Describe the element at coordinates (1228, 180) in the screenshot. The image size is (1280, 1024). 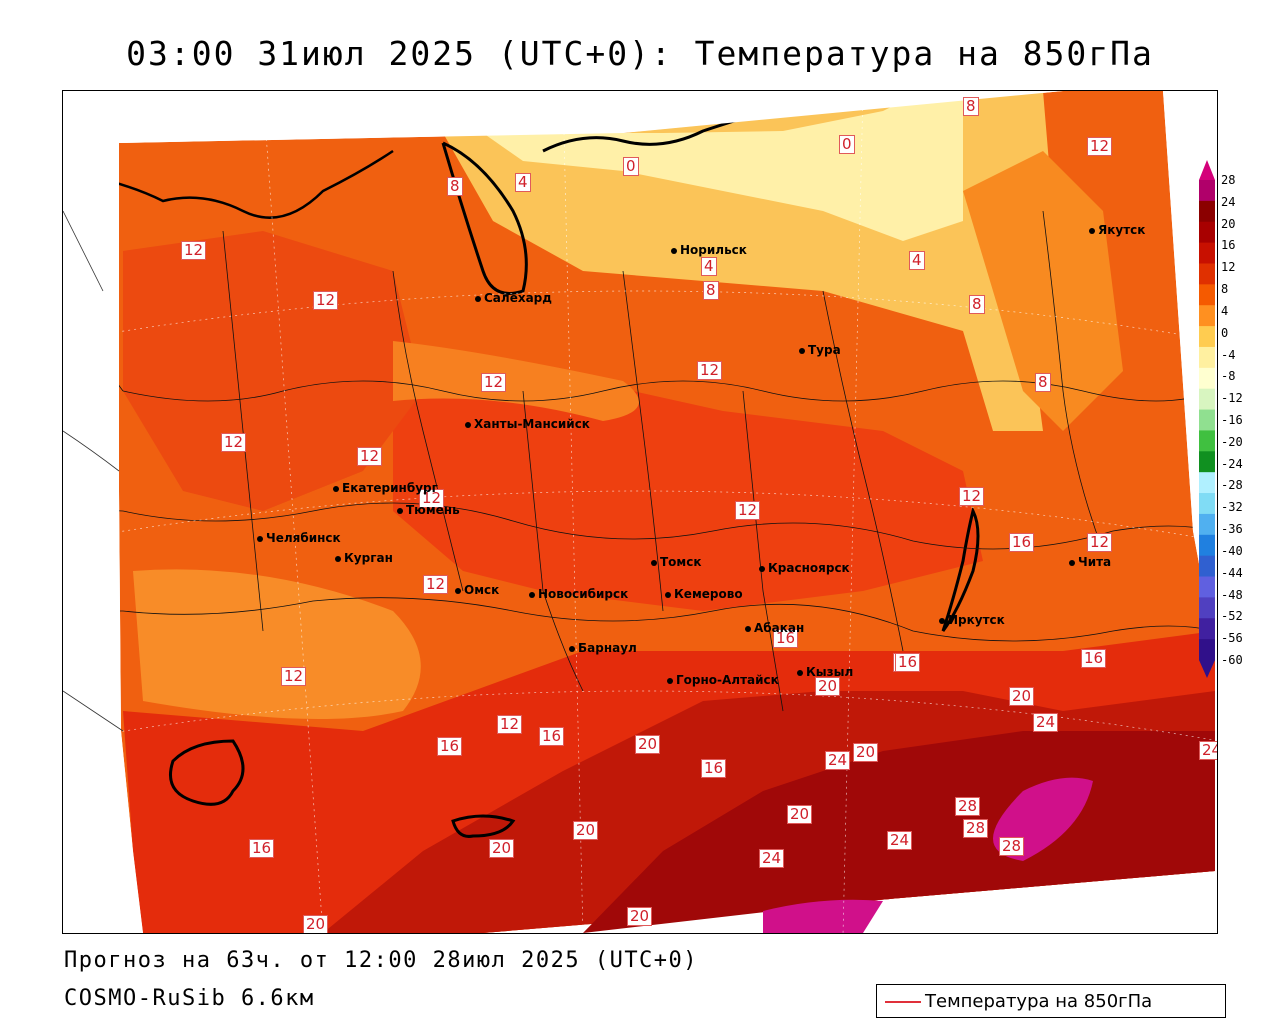
I see `colorbar-tick-label: 28` at that location.